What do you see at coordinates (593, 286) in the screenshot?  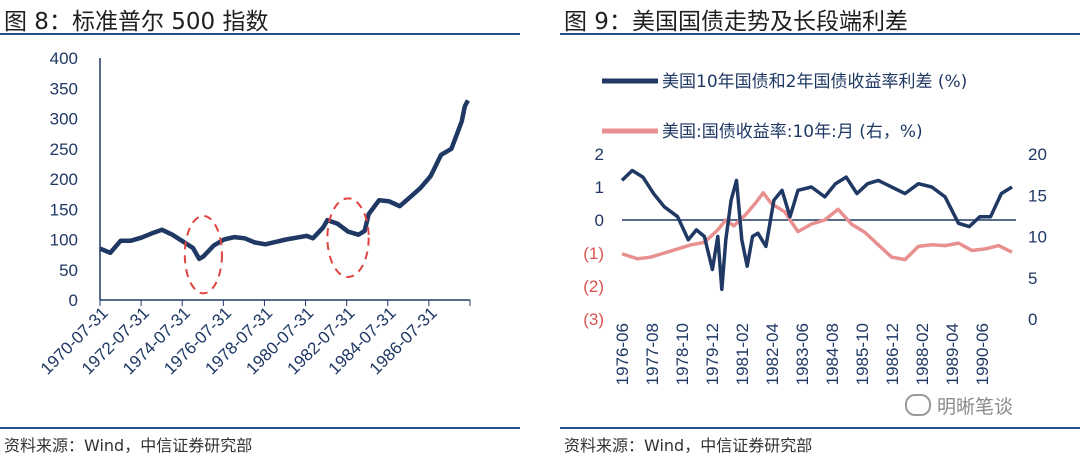 I see `y-left-tick-label: (2)` at bounding box center [593, 286].